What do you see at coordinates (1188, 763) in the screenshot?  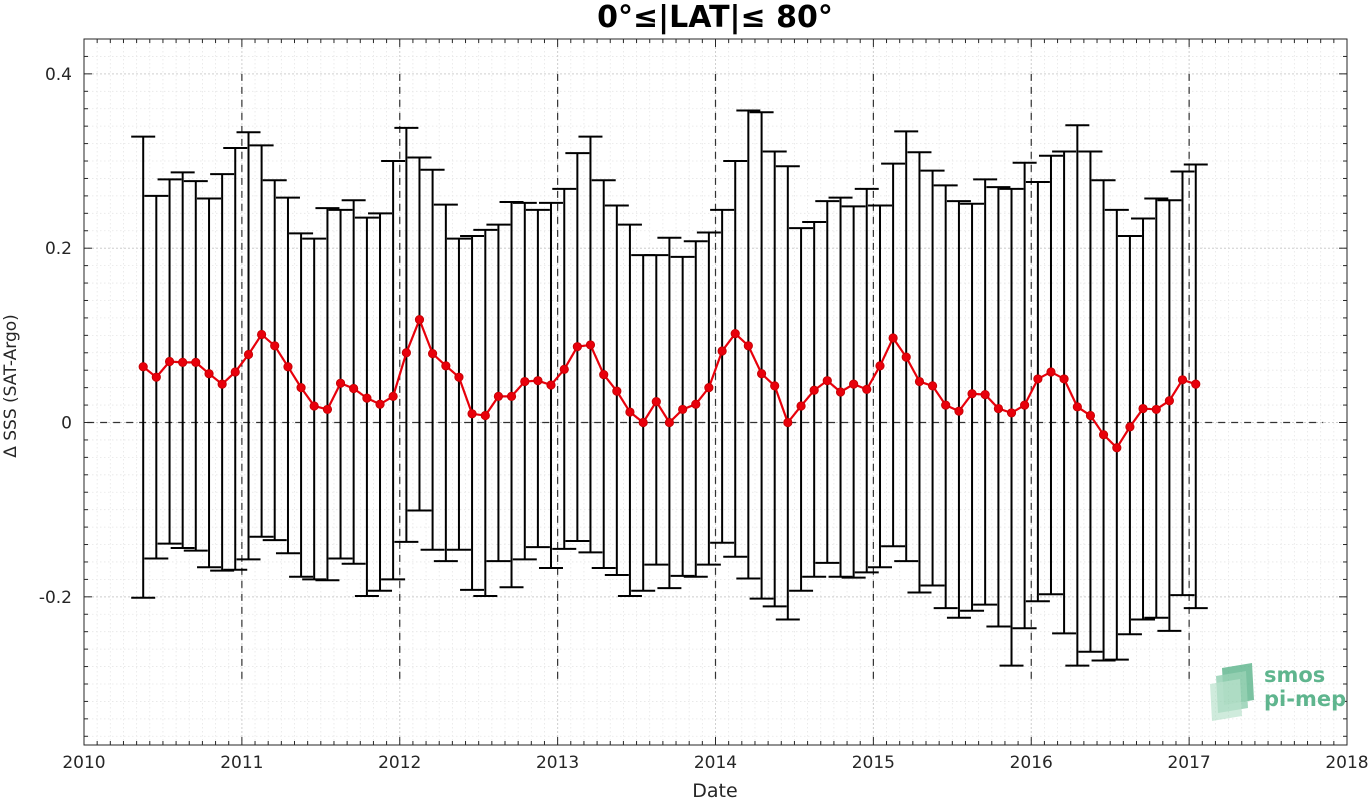 I see `x-tick-label: 2017` at bounding box center [1188, 763].